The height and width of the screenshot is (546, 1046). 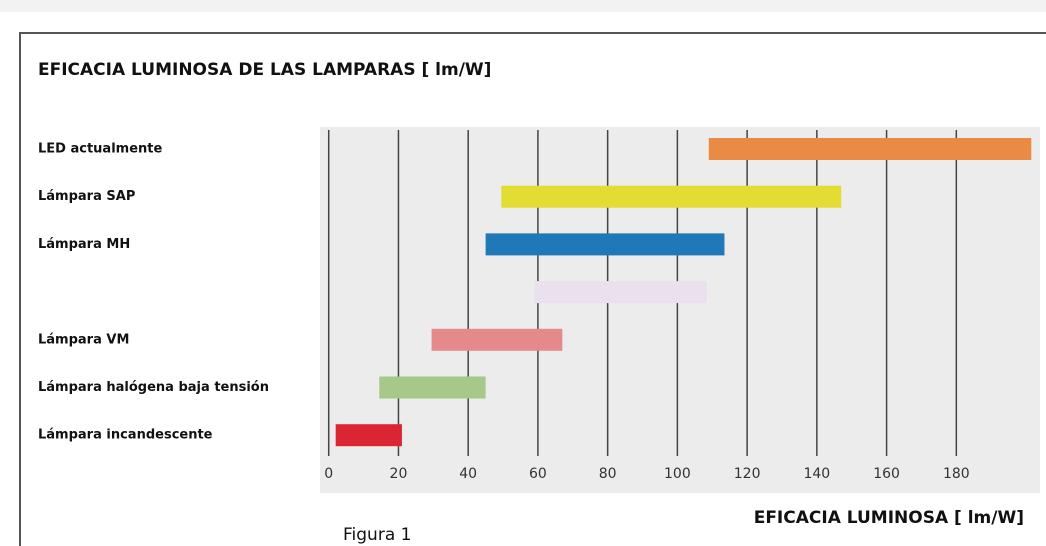 What do you see at coordinates (468, 474) in the screenshot?
I see `x-tick-label: 40` at bounding box center [468, 474].